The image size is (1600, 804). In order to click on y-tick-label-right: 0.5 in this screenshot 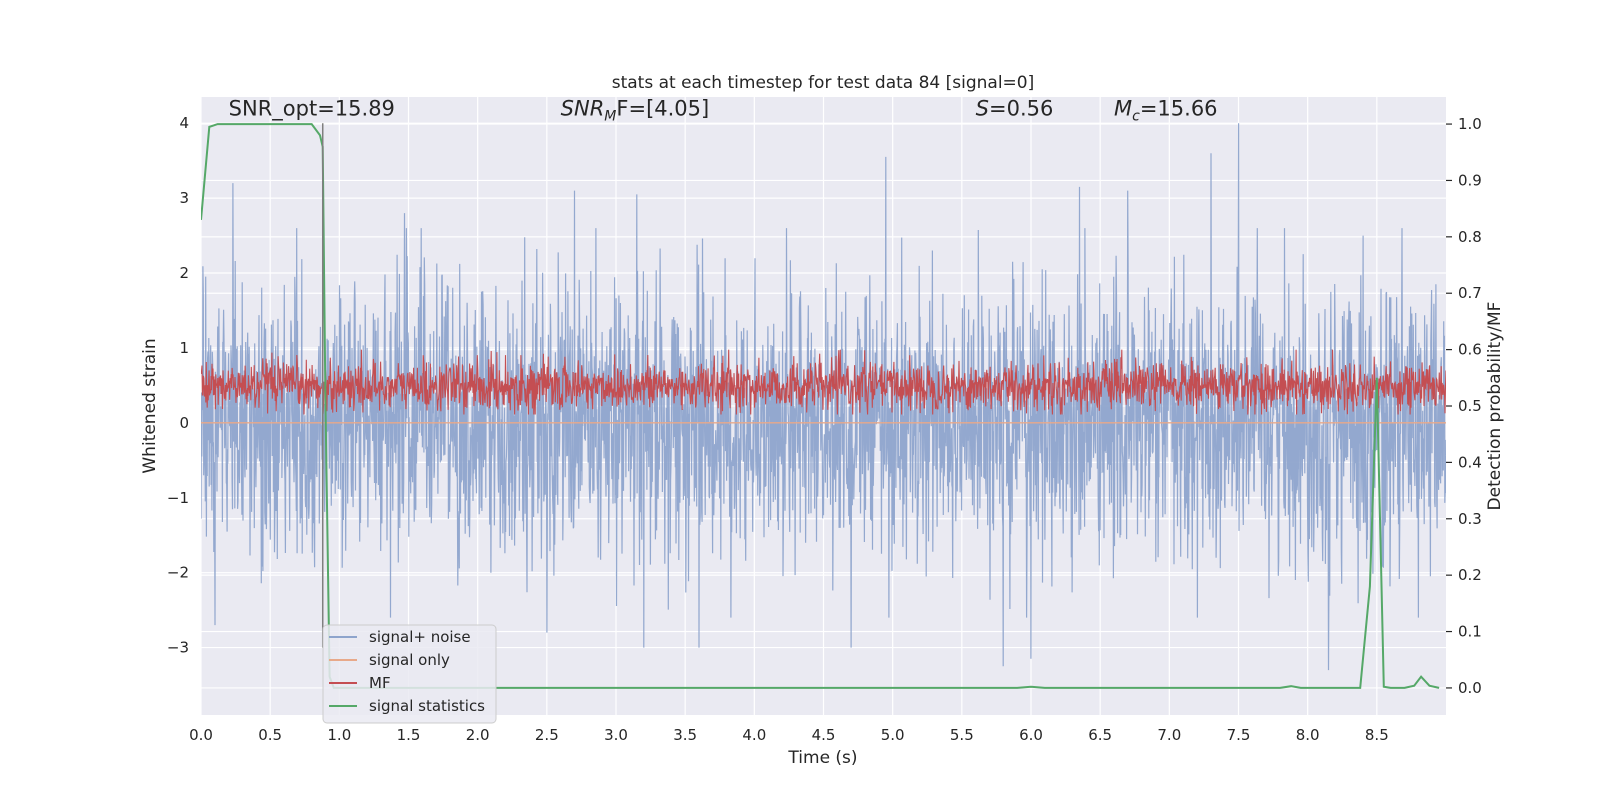, I will do `click(1470, 406)`.